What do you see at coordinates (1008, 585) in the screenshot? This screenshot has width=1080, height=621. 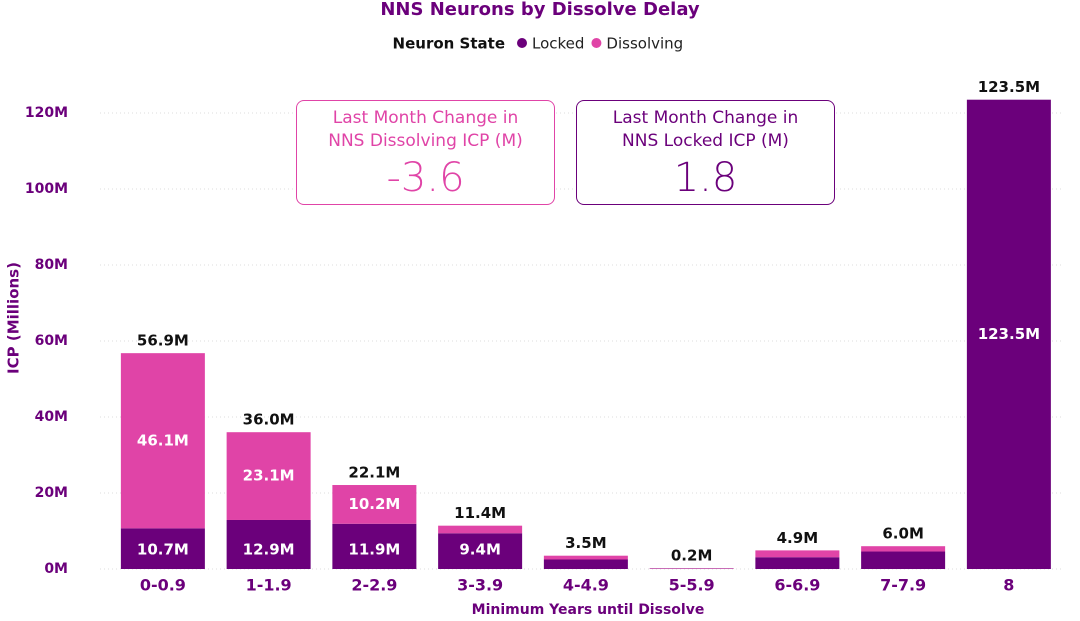 I see `x-tick-label: 8` at bounding box center [1008, 585].